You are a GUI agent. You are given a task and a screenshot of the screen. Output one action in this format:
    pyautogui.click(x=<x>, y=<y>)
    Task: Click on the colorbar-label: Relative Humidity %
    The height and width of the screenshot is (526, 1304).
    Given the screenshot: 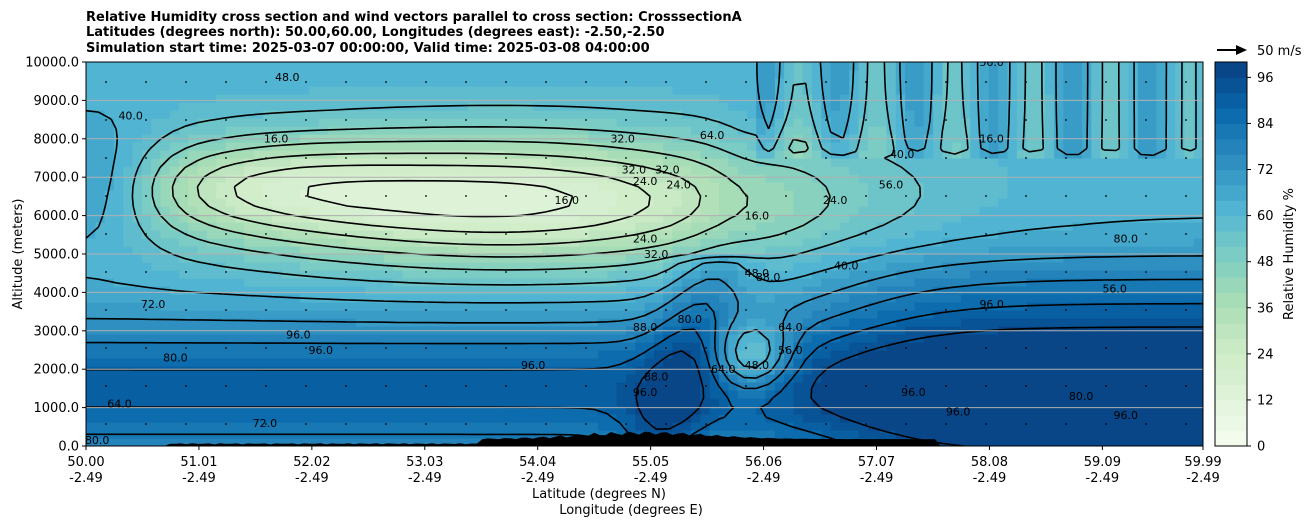 What is the action you would take?
    pyautogui.click(x=1289, y=254)
    